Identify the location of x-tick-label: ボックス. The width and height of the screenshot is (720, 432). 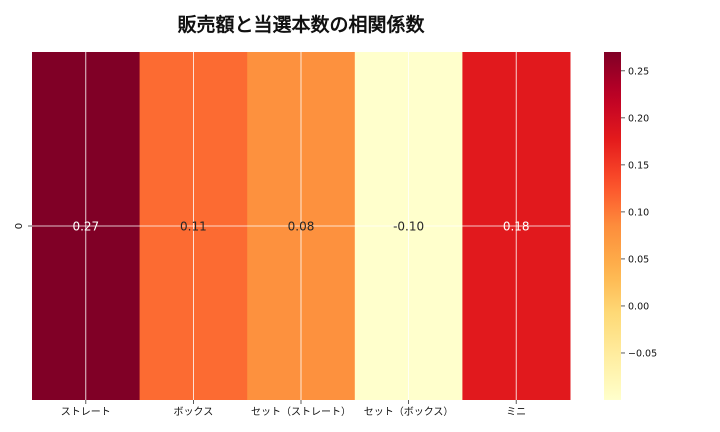
(194, 412).